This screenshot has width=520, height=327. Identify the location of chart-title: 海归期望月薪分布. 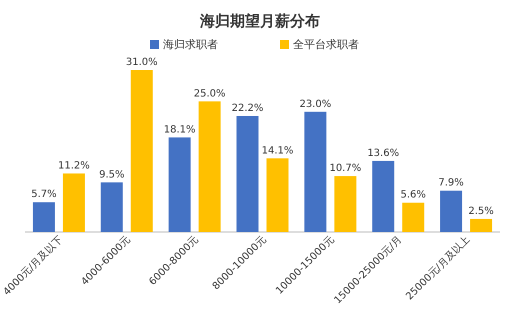
(259, 21).